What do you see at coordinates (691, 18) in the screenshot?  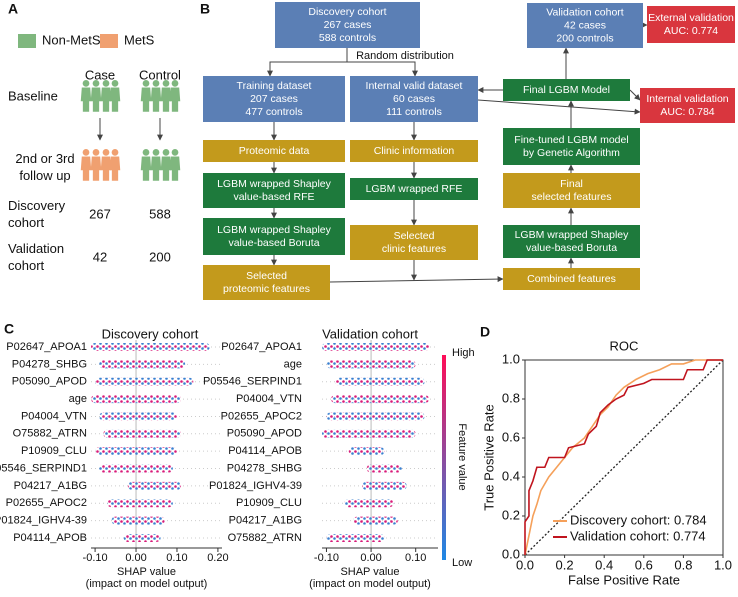 I see `node-text: External validation` at bounding box center [691, 18].